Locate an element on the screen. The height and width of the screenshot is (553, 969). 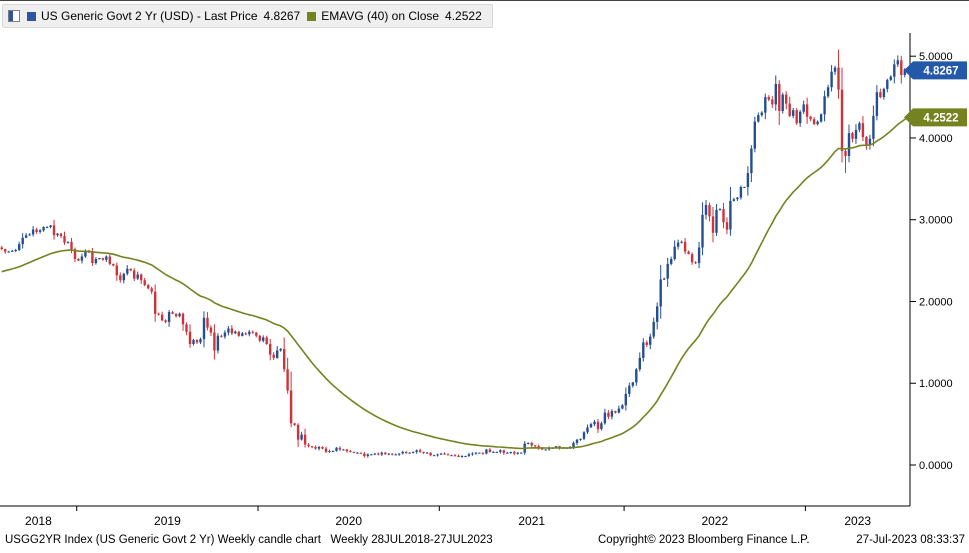
chart-panel-icon is located at coordinates (14, 16).